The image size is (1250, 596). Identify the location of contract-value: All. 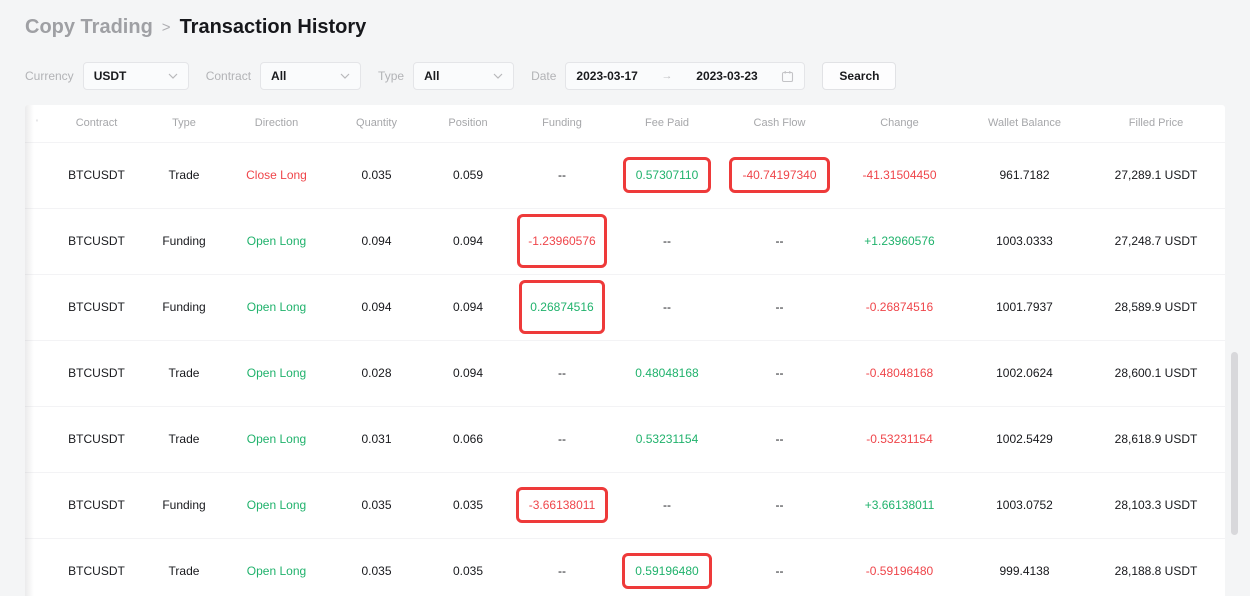
(279, 76).